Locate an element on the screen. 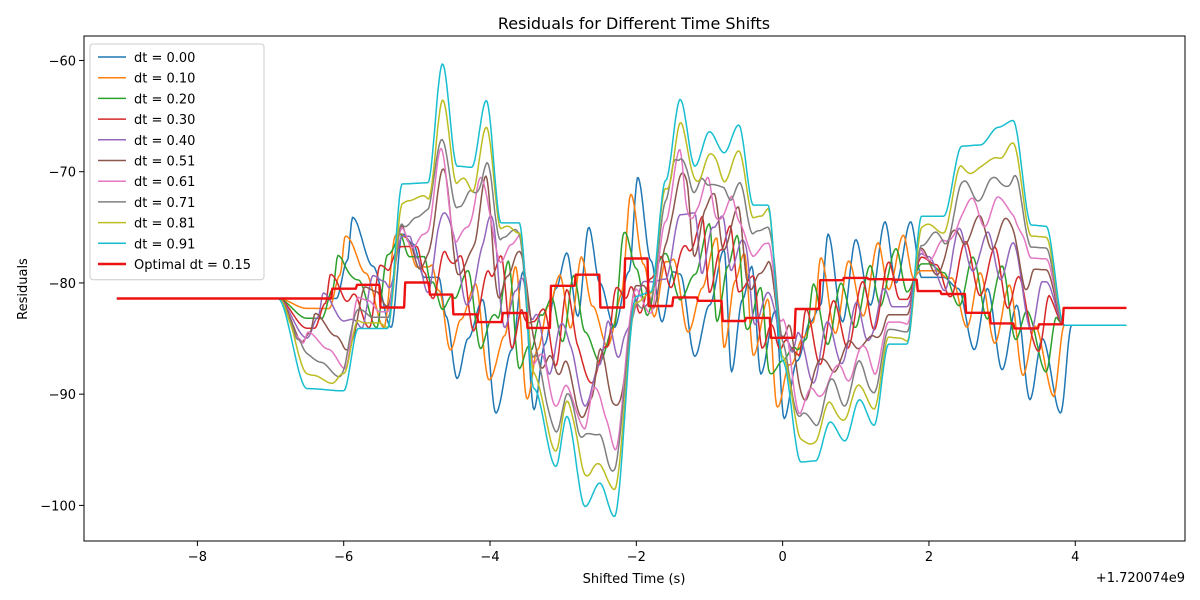 Image resolution: width=1200 pixels, height=600 pixels. legend-label: dt = 0.91 is located at coordinates (164, 244).